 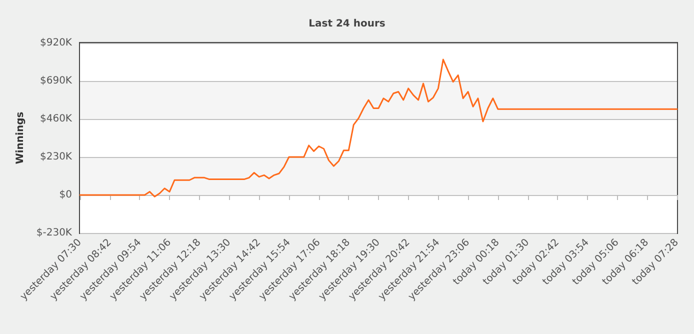 I want to click on y-tick-label: $0, so click(x=65, y=195).